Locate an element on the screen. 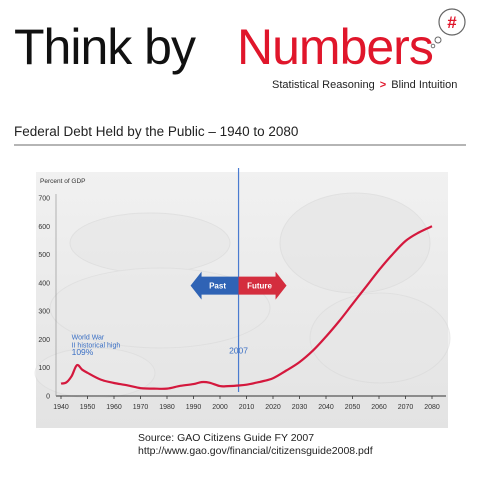 The image size is (480, 480). x-tick-label: 2070 is located at coordinates (406, 407).